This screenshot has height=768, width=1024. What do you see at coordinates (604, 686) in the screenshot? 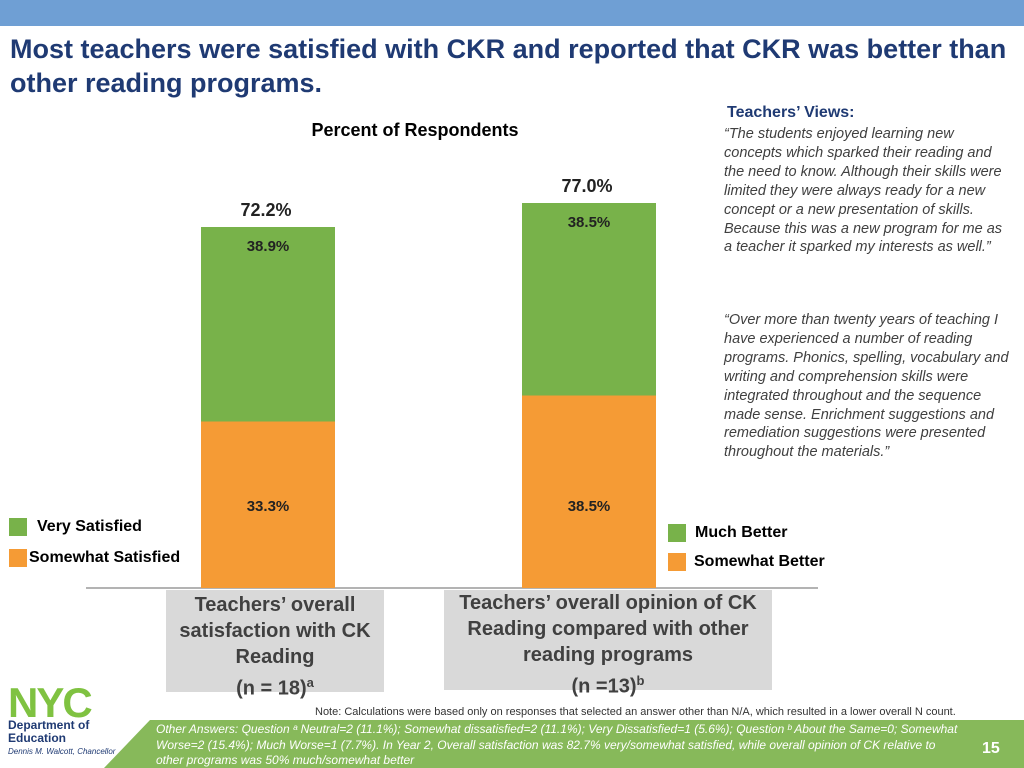
I see `category-n-label: (n =13)` at bounding box center [604, 686].